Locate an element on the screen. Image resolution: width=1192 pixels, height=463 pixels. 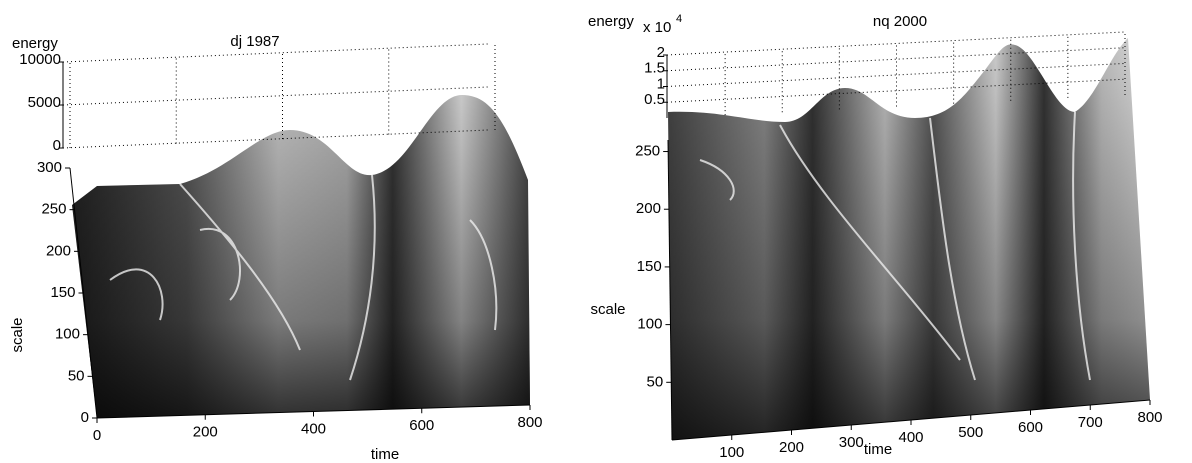
x-tick-label: 500 is located at coordinates (970, 432).